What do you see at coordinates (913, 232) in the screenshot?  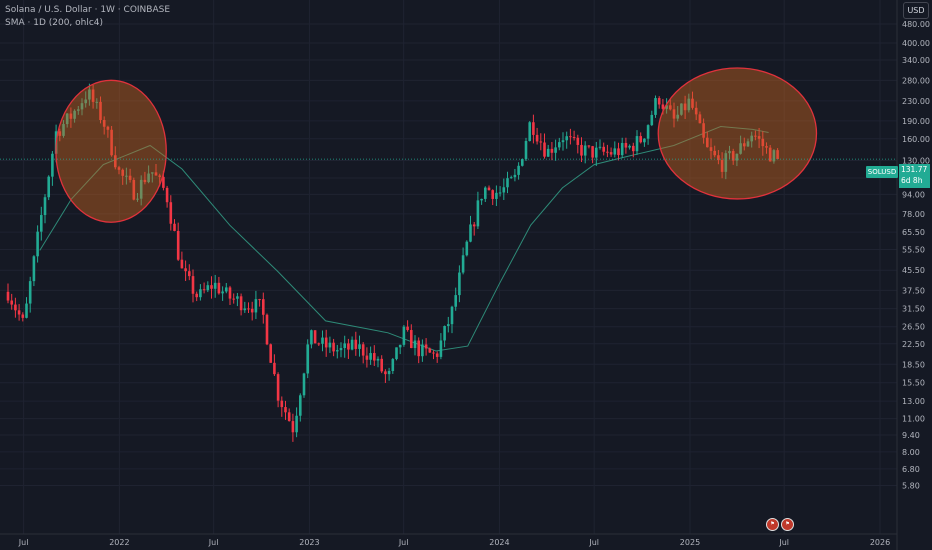 I see `y-tick-label: 65.50` at bounding box center [913, 232].